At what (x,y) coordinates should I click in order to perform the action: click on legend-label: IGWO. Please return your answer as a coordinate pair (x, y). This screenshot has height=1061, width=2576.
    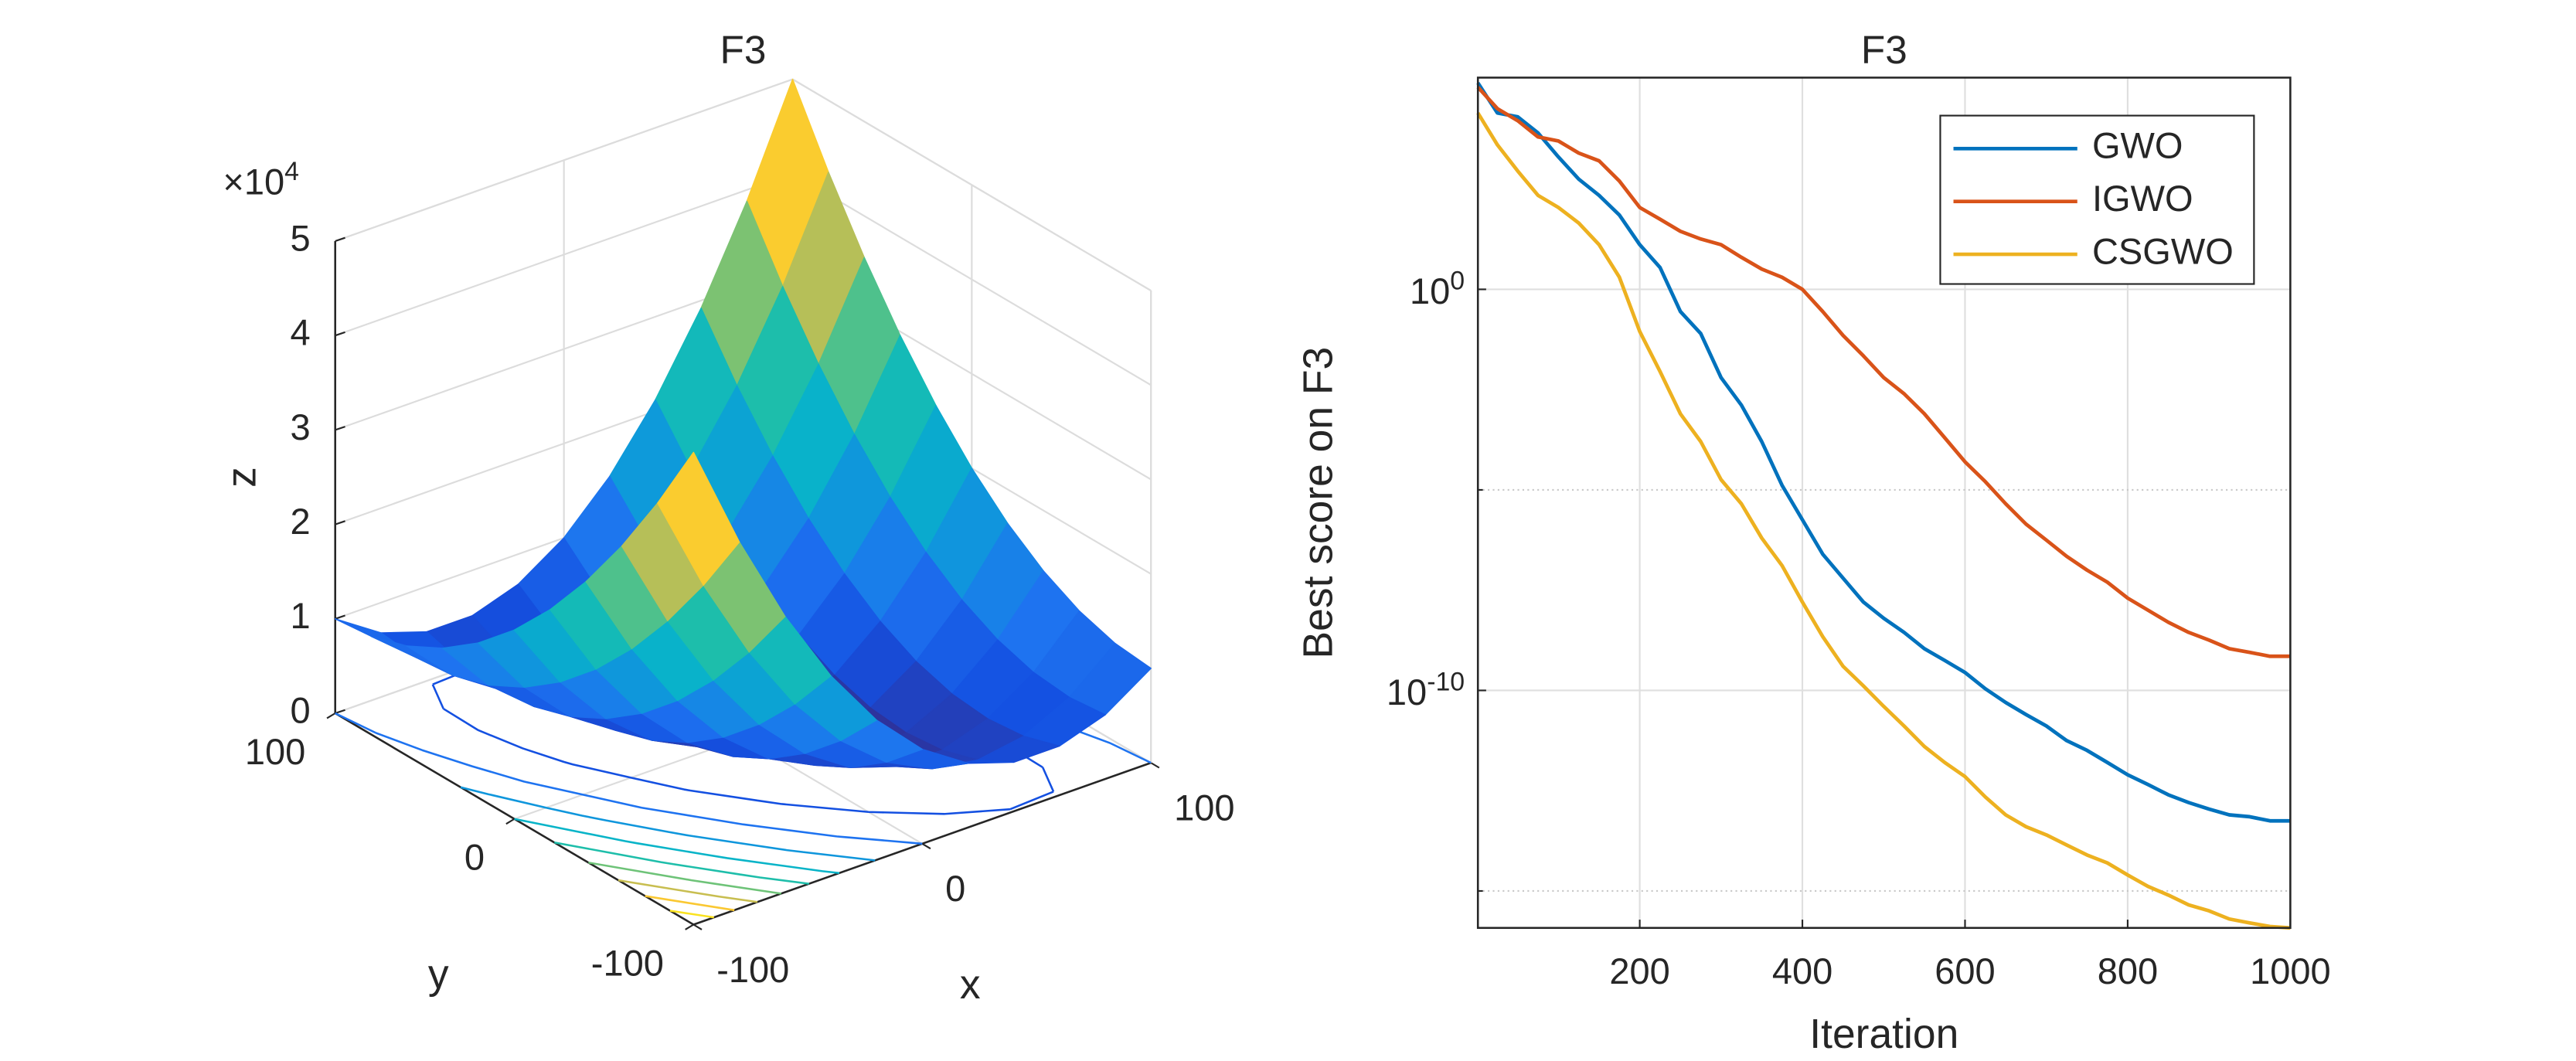
    Looking at the image, I should click on (2142, 198).